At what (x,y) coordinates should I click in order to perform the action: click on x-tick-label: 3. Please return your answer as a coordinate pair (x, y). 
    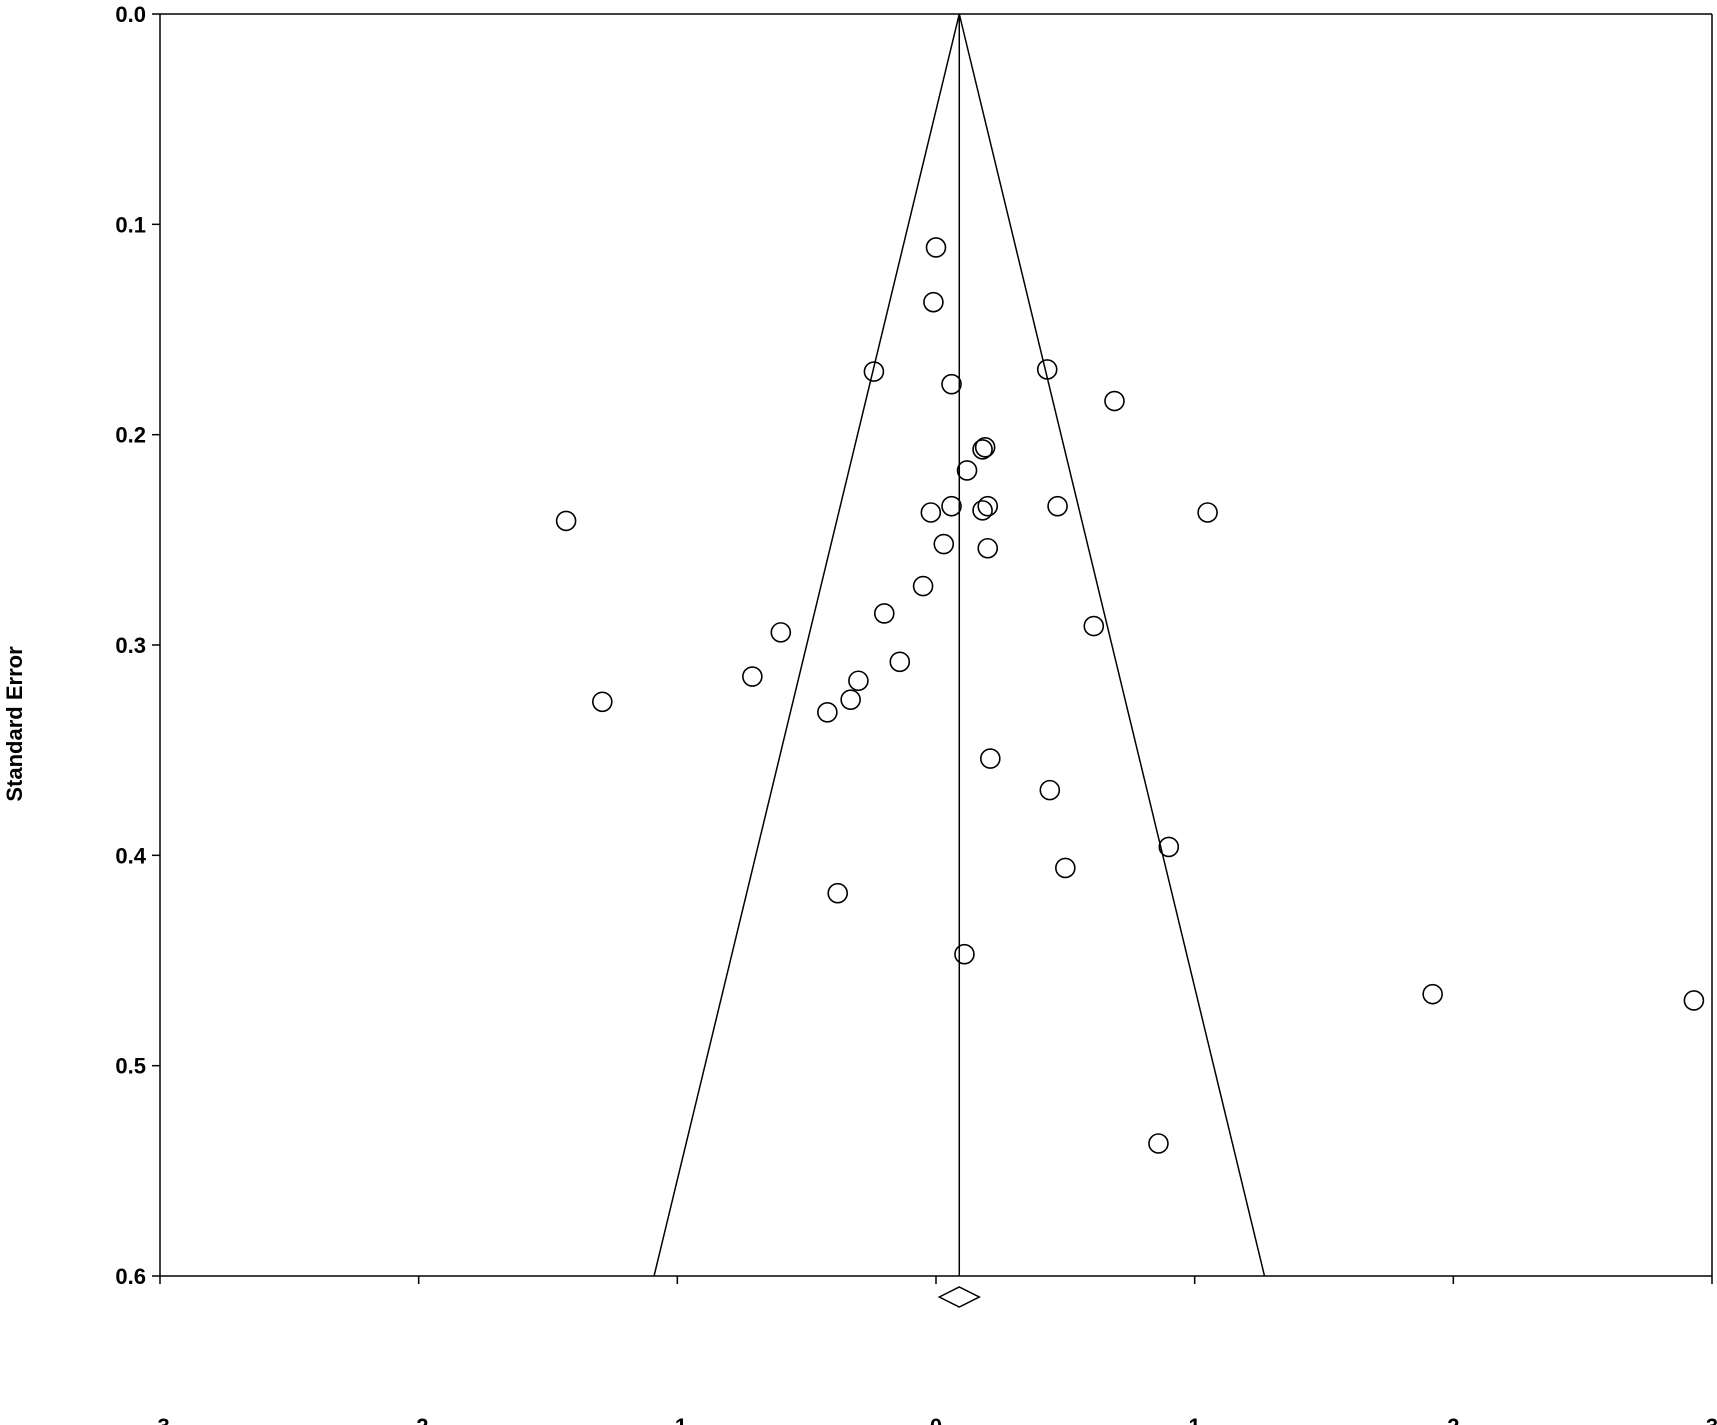
    Looking at the image, I should click on (1711, 1419).